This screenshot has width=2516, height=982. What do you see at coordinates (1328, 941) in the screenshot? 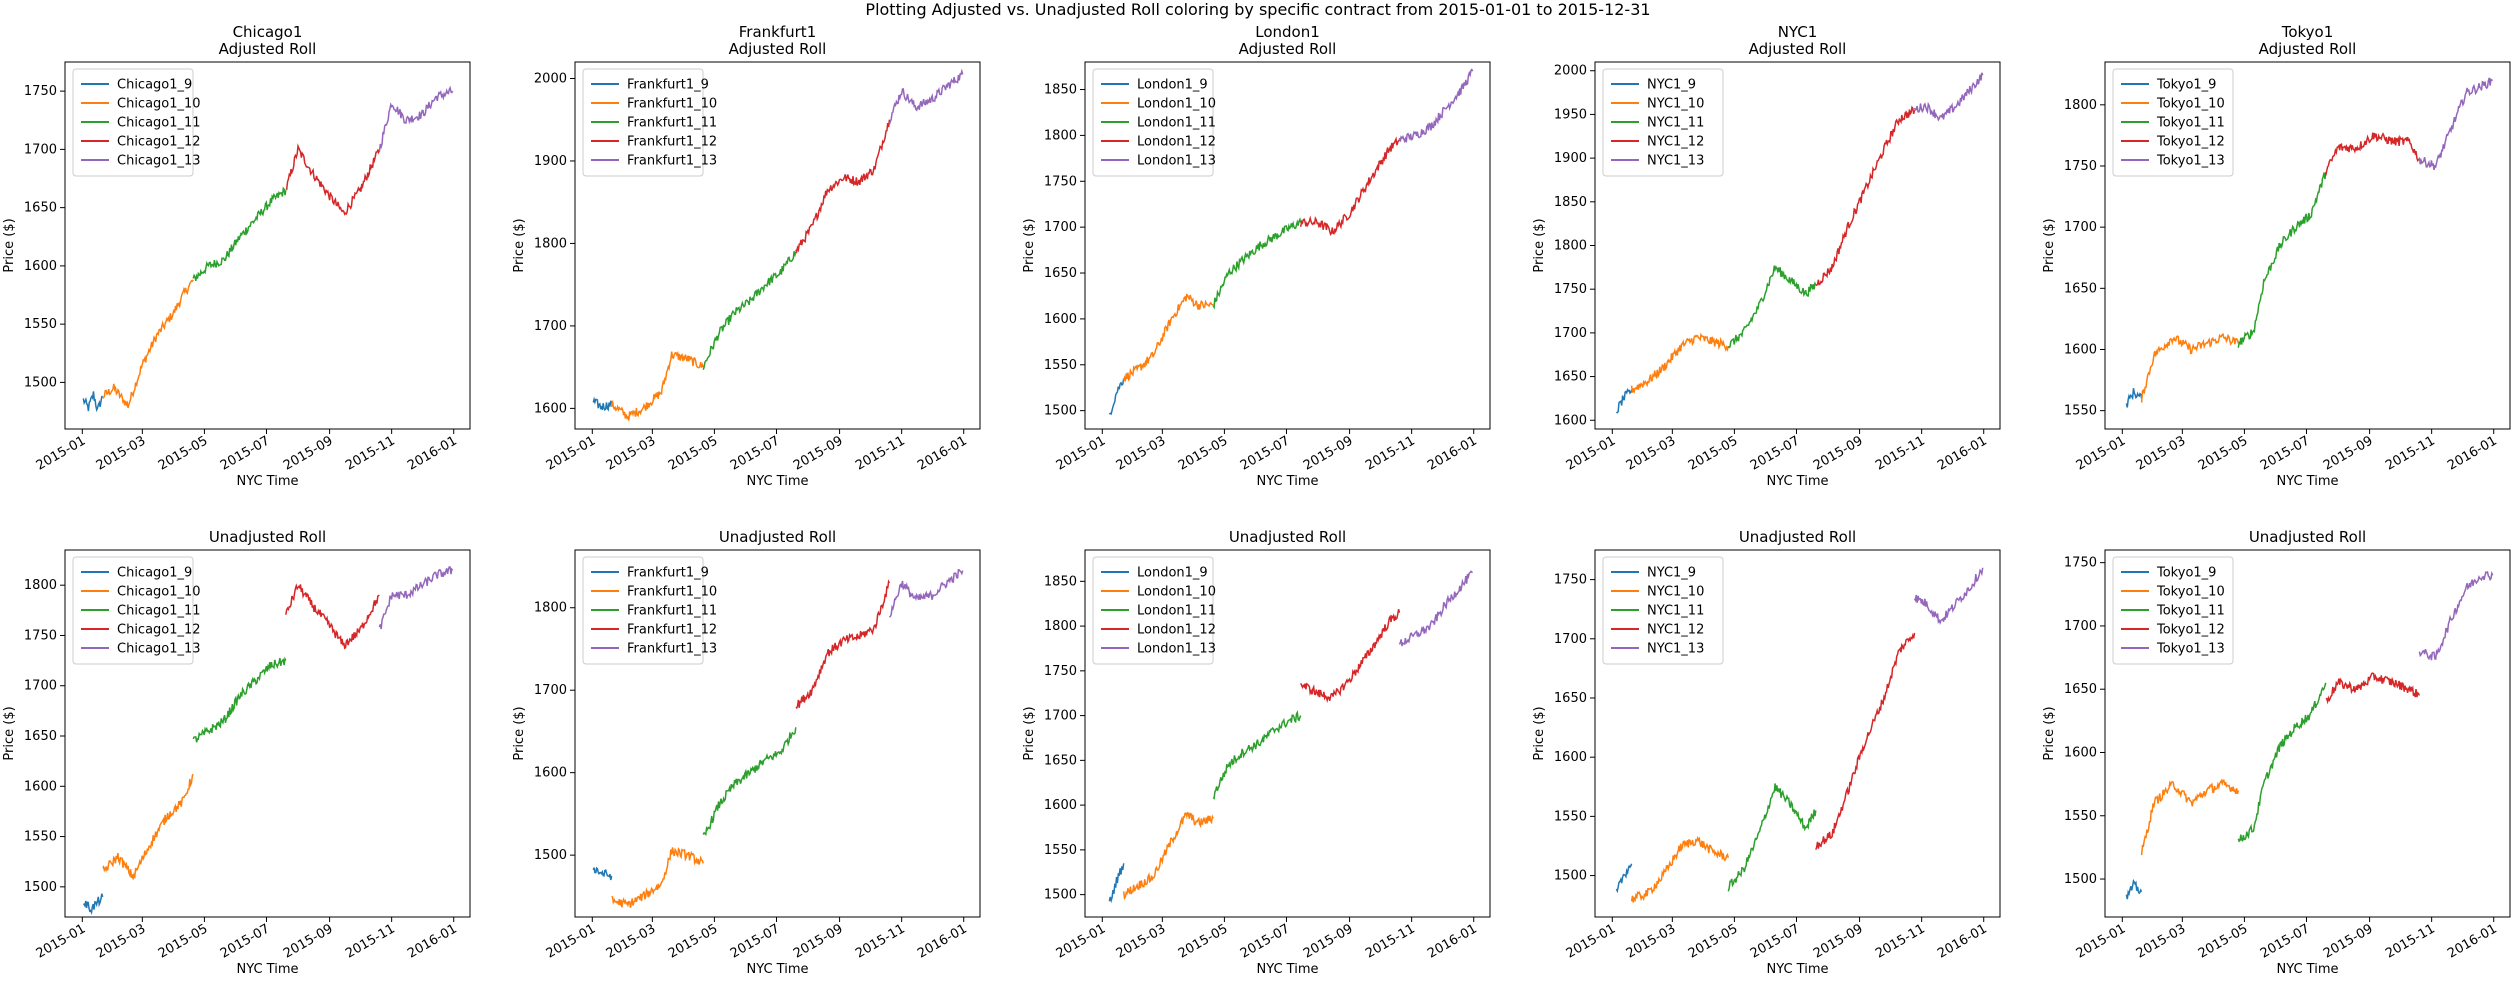
I see `x-tick-label: 2015-09` at bounding box center [1328, 941].